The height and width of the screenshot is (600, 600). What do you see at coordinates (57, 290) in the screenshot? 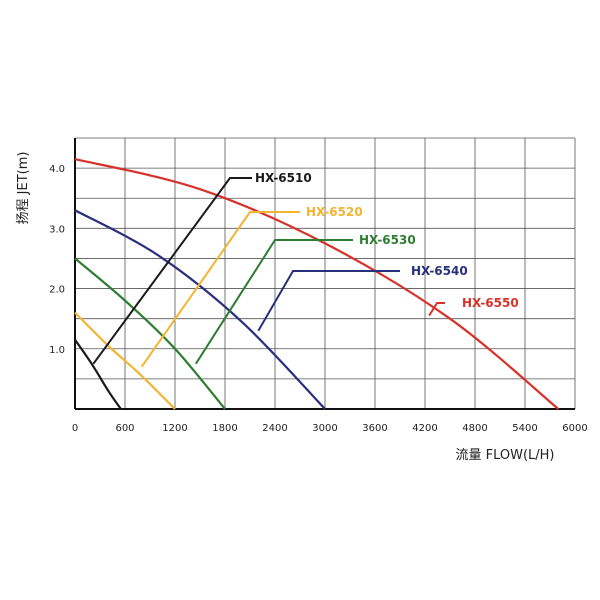
I see `y-tick-label: 2.0` at bounding box center [57, 290].